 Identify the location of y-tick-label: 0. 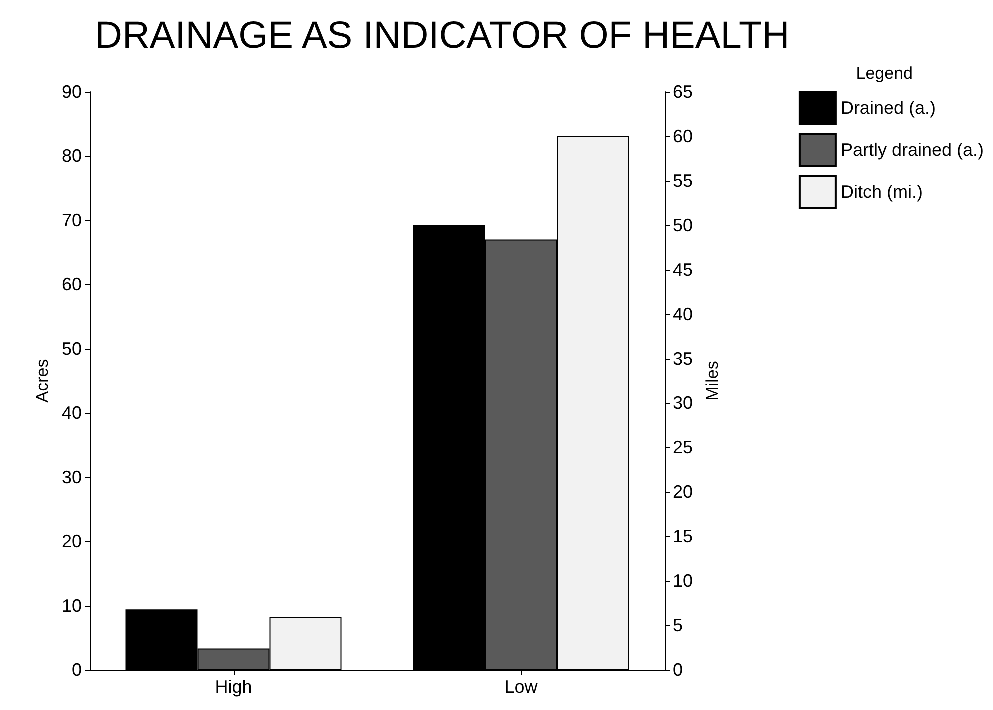
(77, 670).